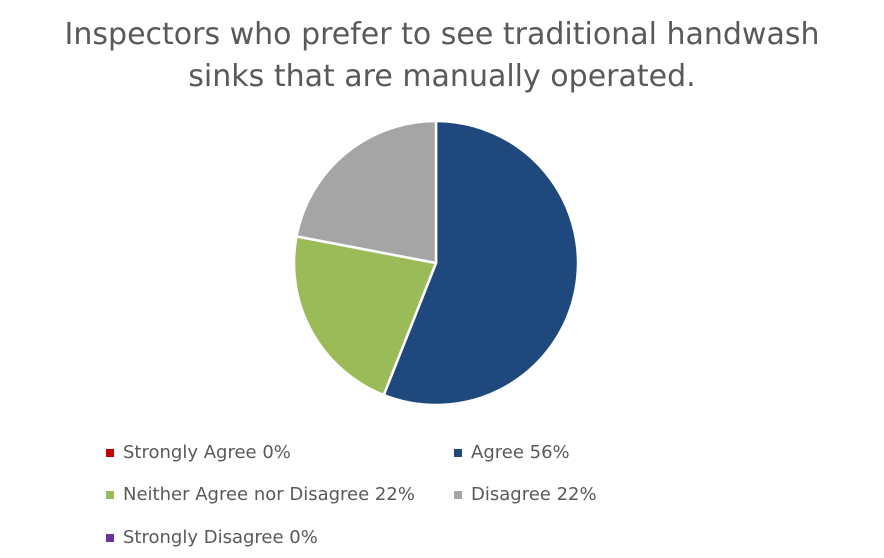  I want to click on pie-slice-disagree, so click(366, 192).